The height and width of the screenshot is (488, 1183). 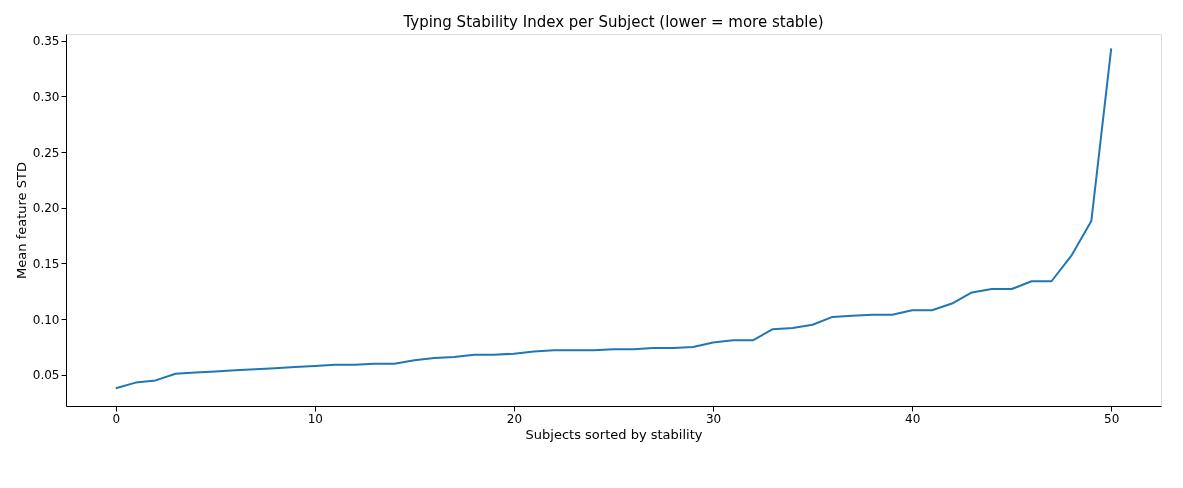 What do you see at coordinates (21, 220) in the screenshot?
I see `y-axis-title: Mean feature STD` at bounding box center [21, 220].